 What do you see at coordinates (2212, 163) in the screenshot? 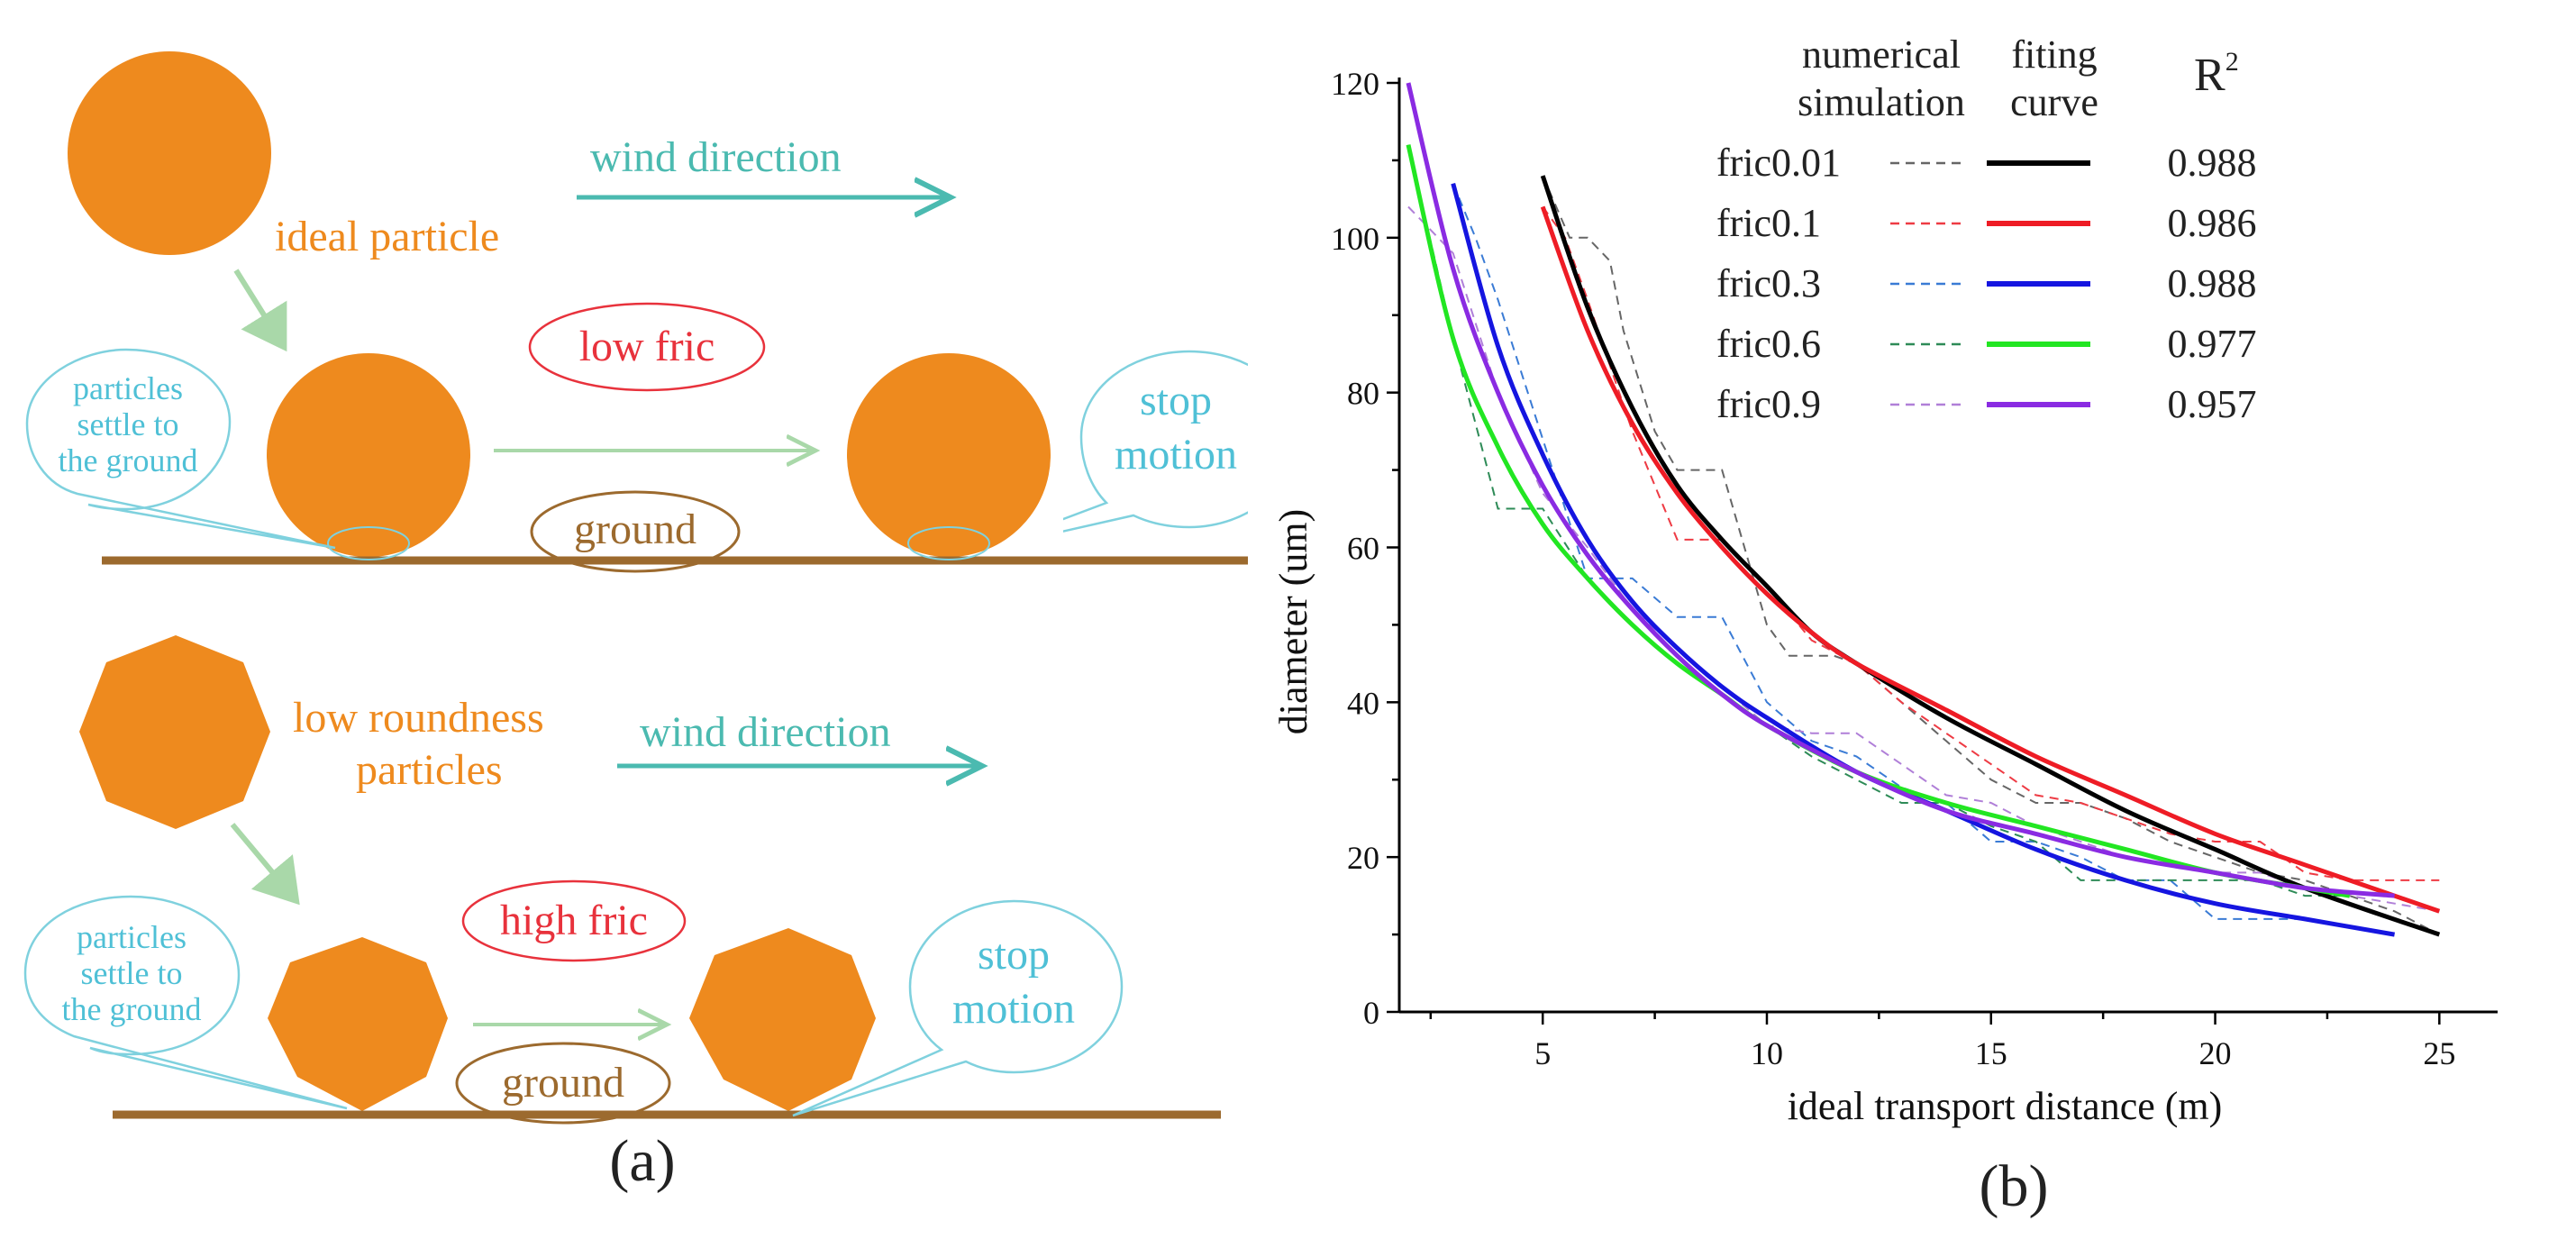
I see `legend-r2-fric0-01: 0.988` at bounding box center [2212, 163].